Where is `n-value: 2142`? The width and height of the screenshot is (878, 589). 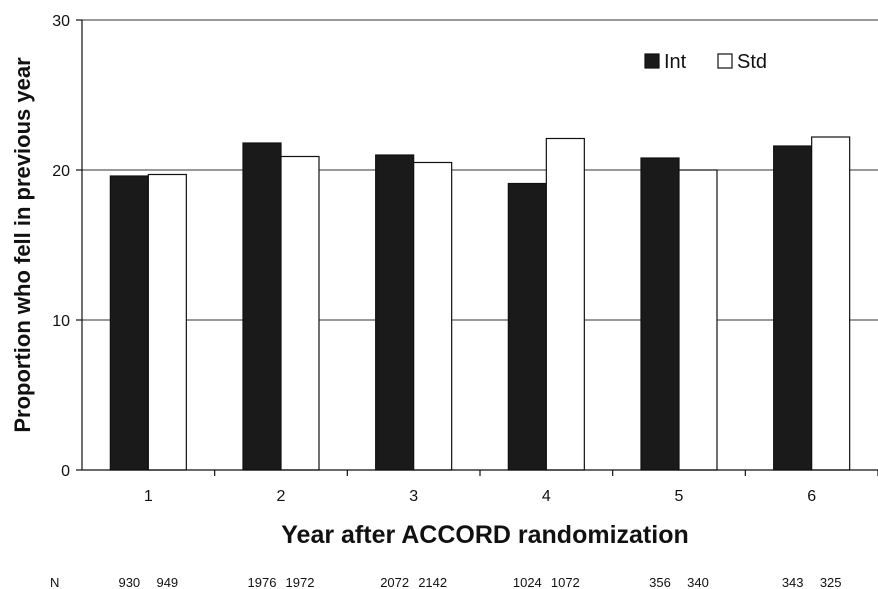 n-value: 2142 is located at coordinates (432, 582).